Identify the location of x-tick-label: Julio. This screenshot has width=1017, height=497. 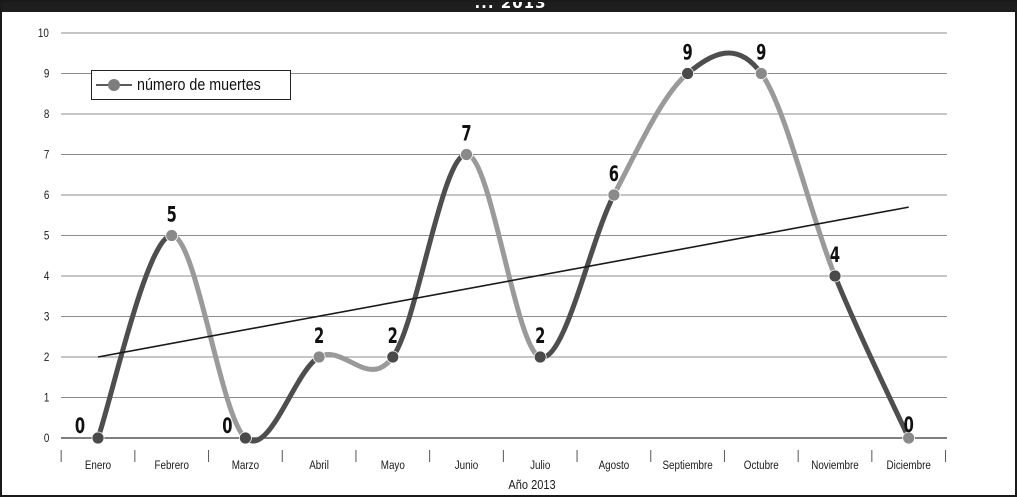
(540, 465).